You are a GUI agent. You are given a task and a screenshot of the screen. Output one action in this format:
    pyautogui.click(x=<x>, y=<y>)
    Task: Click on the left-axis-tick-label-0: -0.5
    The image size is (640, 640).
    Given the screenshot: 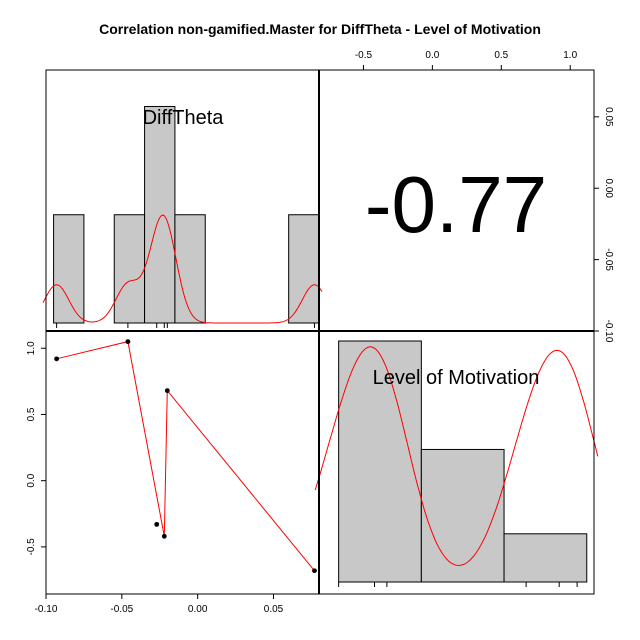 What is the action you would take?
    pyautogui.click(x=31, y=547)
    